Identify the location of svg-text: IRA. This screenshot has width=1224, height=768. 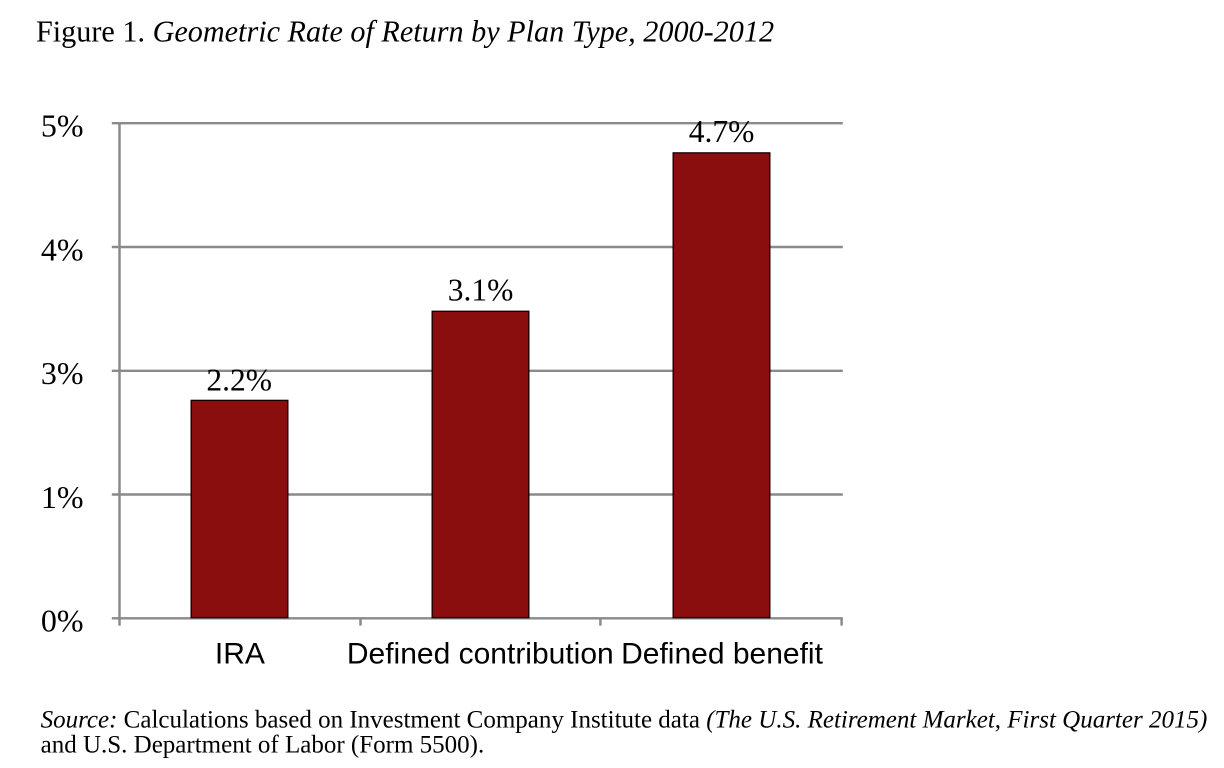
(240, 654).